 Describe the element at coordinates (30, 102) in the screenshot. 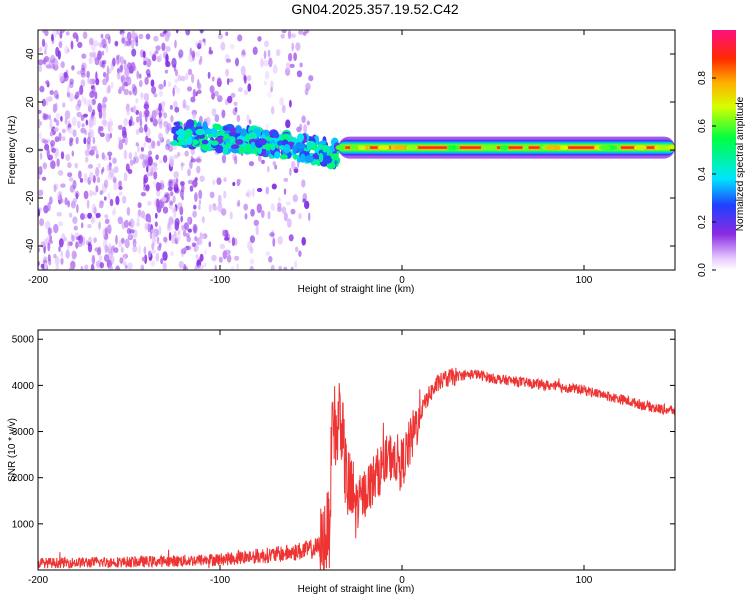

I see `spectrogram-ytick-label: 20` at that location.